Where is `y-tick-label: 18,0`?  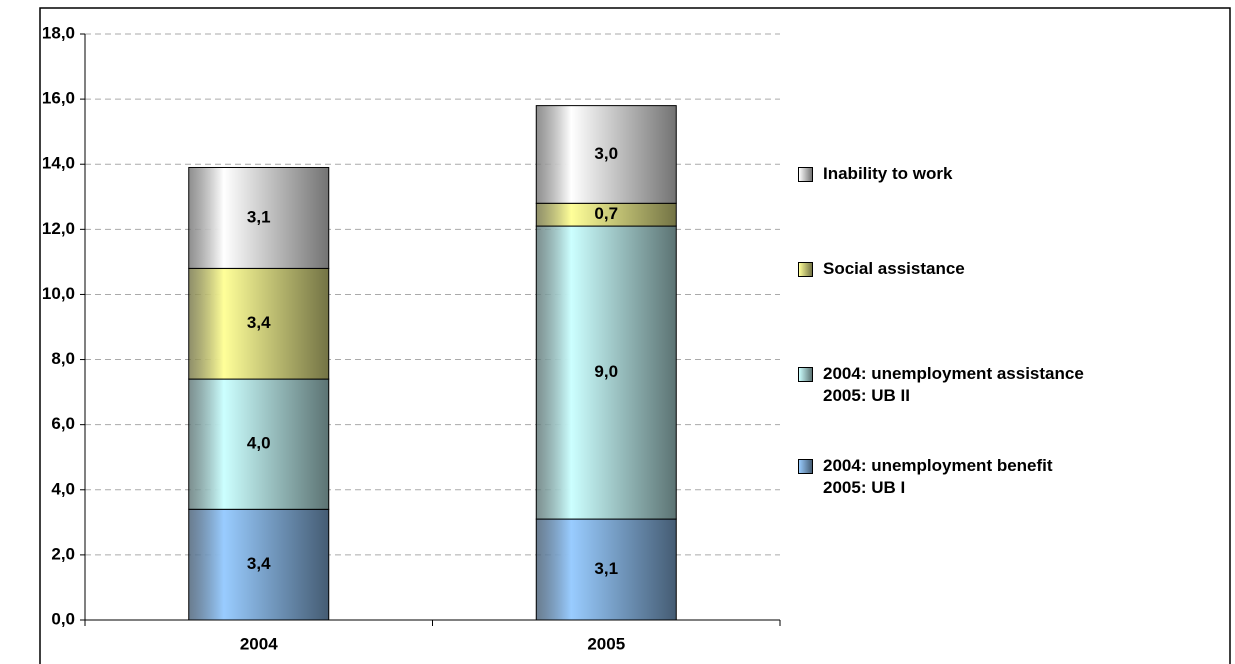 y-tick-label: 18,0 is located at coordinates (58, 32).